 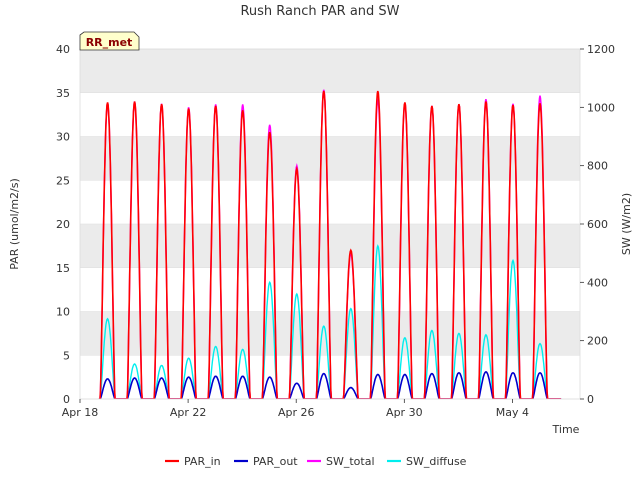 What do you see at coordinates (63, 49) in the screenshot?
I see `y-tick-left-40: 40` at bounding box center [63, 49].